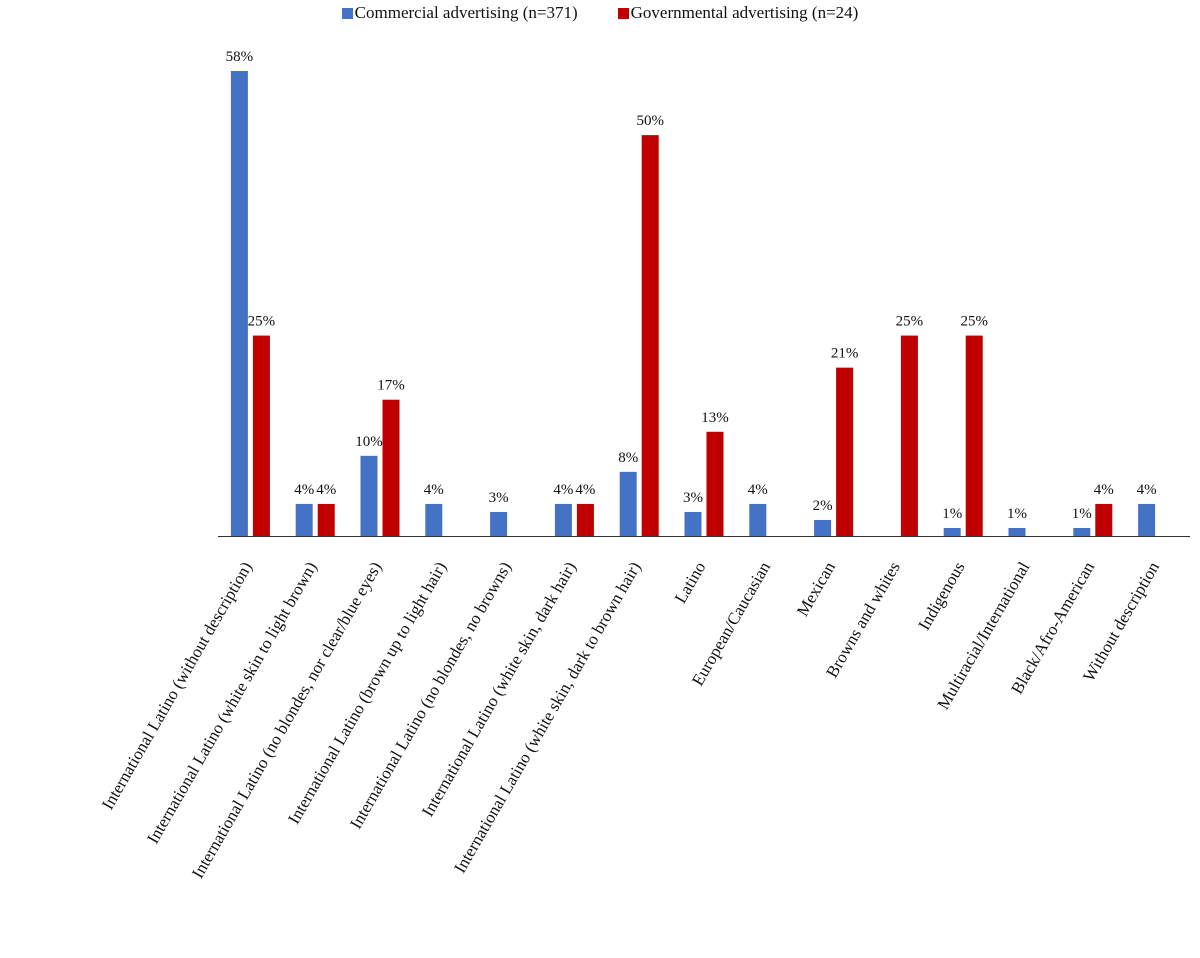  Describe the element at coordinates (863, 620) in the screenshot. I see `category-label-10: Browns and whites` at that location.